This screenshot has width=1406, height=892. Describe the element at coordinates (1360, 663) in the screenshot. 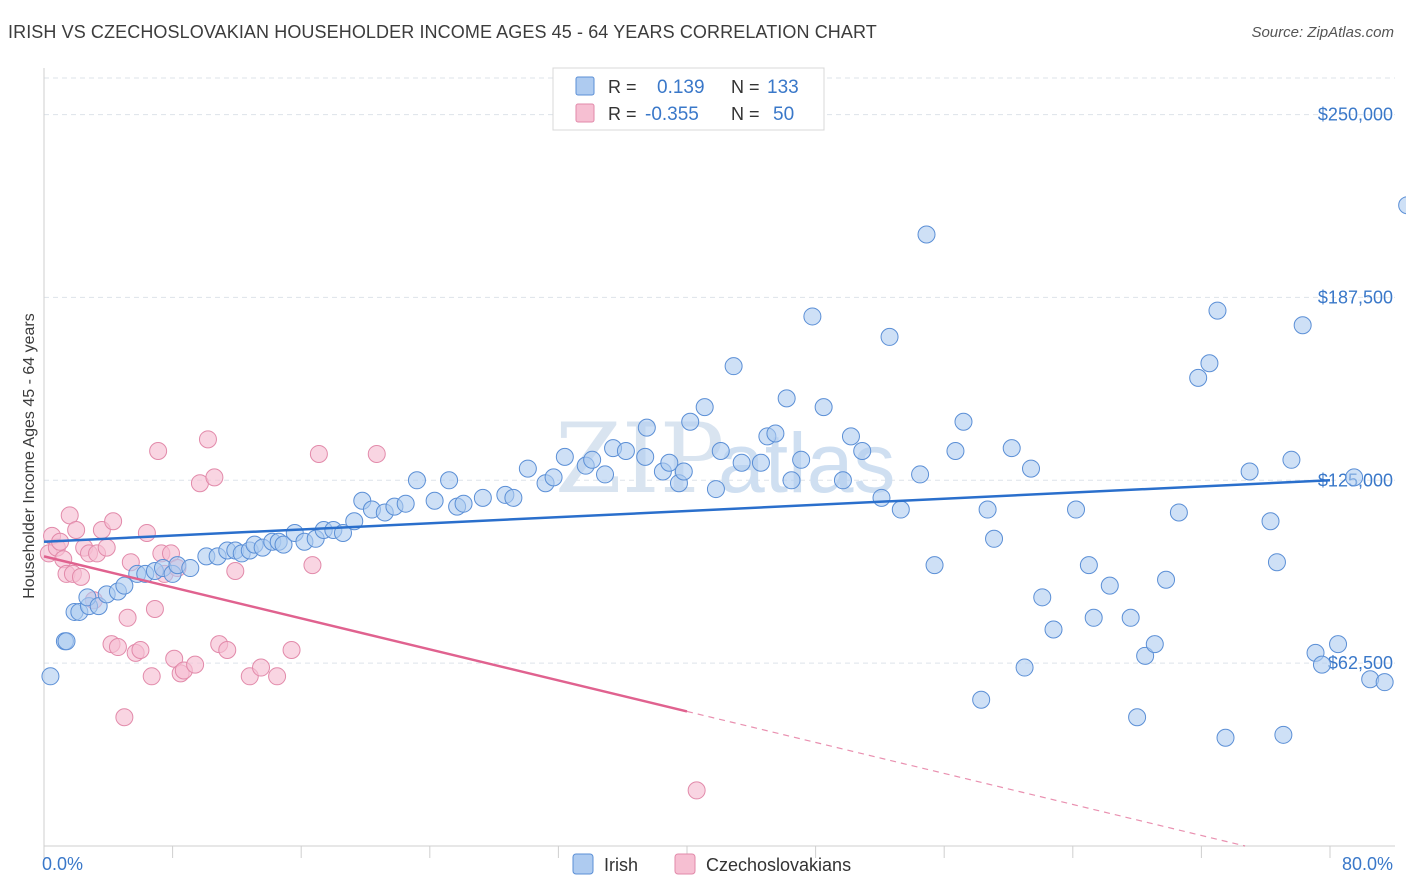

I see `y-tick-label: $62,500` at that location.